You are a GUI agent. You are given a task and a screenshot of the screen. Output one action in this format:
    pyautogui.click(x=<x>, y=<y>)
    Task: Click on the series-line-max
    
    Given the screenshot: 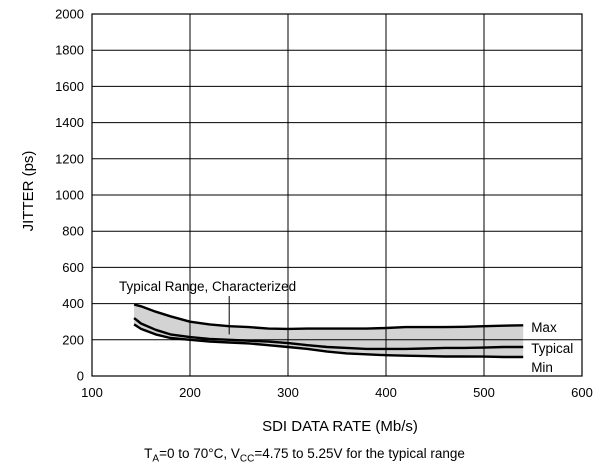 What is the action you would take?
    pyautogui.click(x=328, y=317)
    